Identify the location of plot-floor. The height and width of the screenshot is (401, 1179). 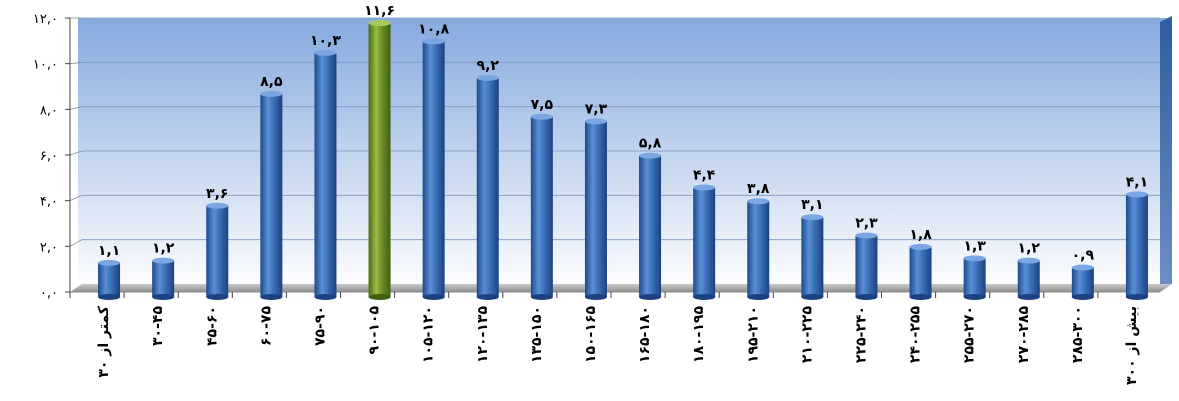
(621, 288).